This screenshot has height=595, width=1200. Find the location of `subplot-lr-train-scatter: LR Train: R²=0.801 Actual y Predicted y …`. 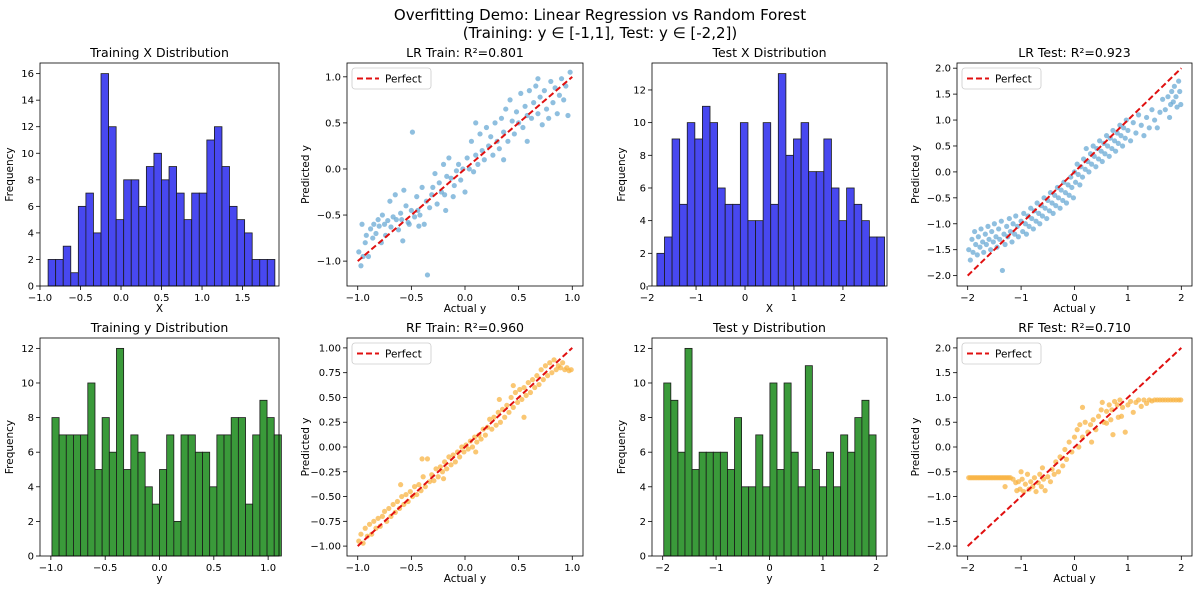

subplot-lr-train-scatter: LR Train: R²=0.801 Actual y Predicted y … is located at coordinates (442, 180).